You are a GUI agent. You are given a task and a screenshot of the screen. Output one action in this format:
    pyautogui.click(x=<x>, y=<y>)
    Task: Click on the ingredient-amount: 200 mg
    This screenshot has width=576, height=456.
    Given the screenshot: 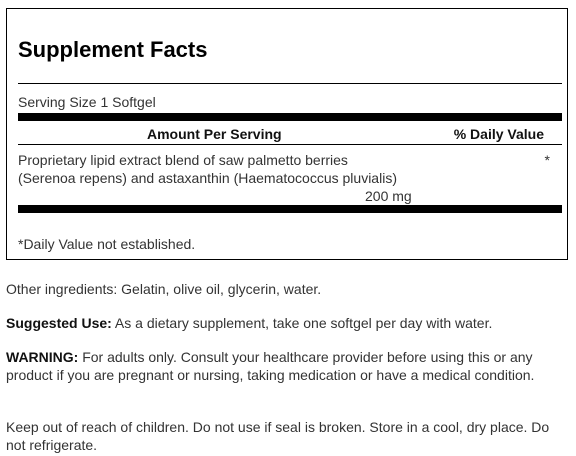 What is the action you would take?
    pyautogui.click(x=388, y=196)
    